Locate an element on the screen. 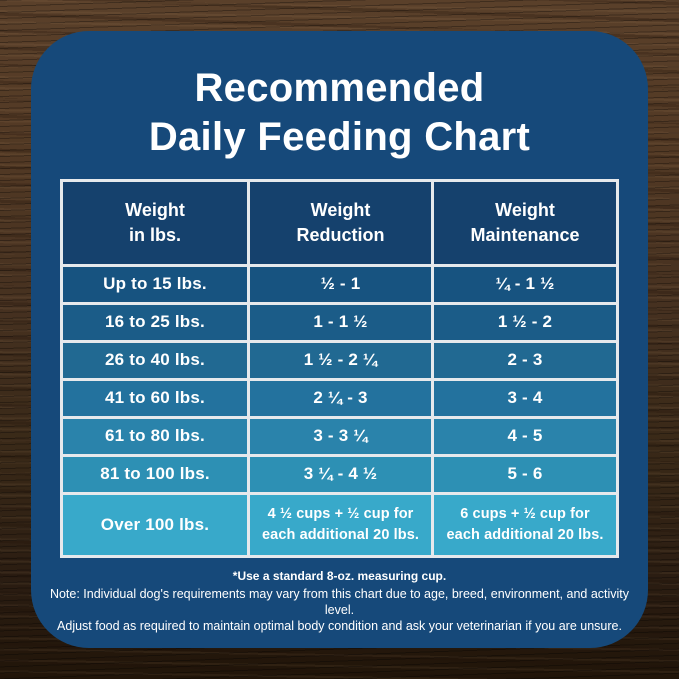  table-row: 26 to 40 lbs. 1 ½ - 2 ¼ 2 - 3 is located at coordinates (339, 360).